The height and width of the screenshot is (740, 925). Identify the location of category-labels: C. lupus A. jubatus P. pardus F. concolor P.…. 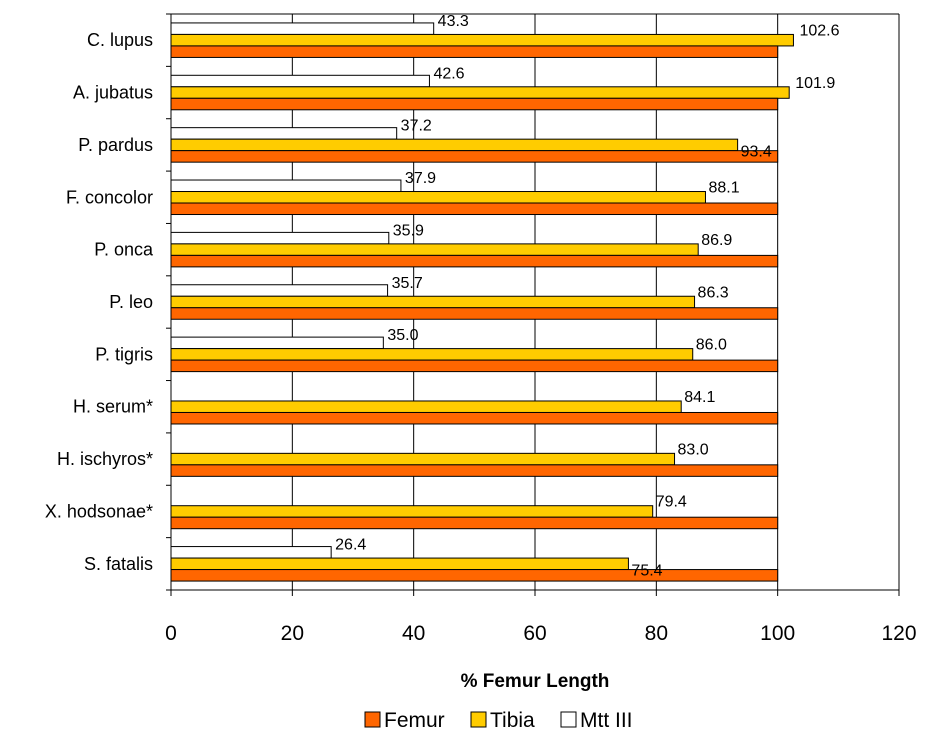
(99, 302).